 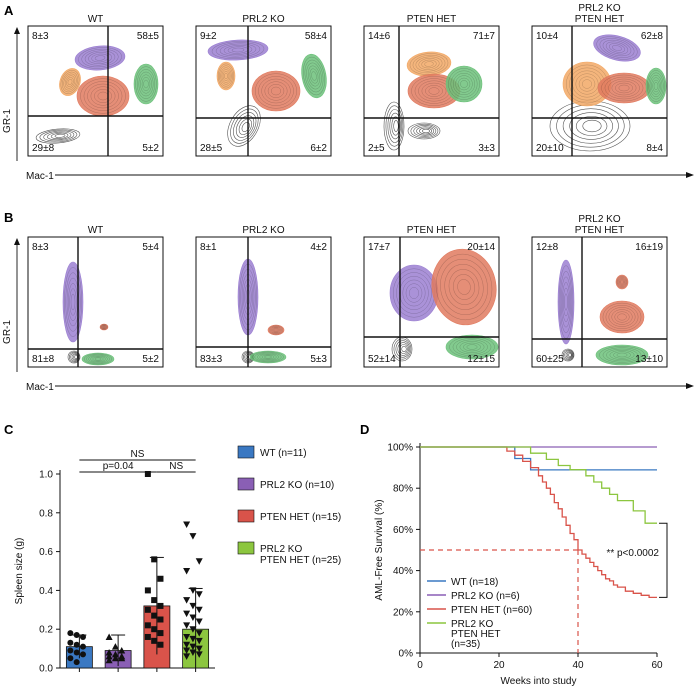 What do you see at coordinates (263, 19) in the screenshot?
I see `plot-title: PRL2 KO` at bounding box center [263, 19].